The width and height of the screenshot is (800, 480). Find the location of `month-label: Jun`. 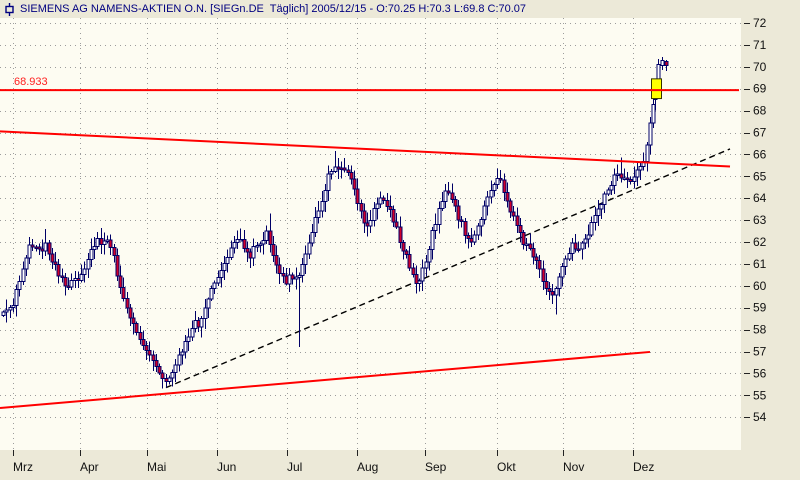

month-label: Jun is located at coordinates (226, 467).